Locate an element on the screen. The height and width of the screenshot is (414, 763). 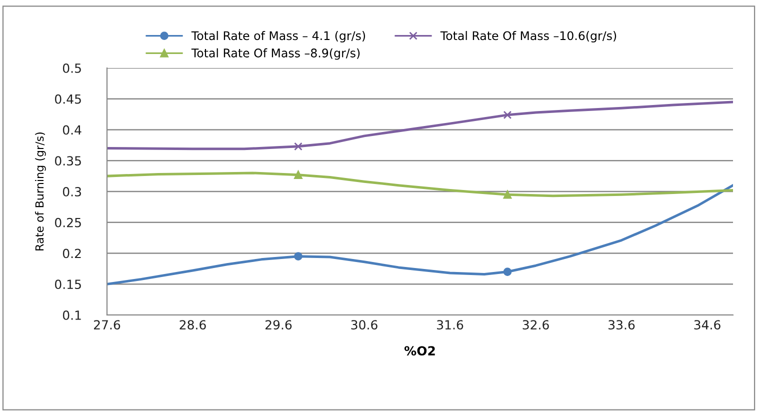
y-tick-label: 0.15 is located at coordinates (67, 285).